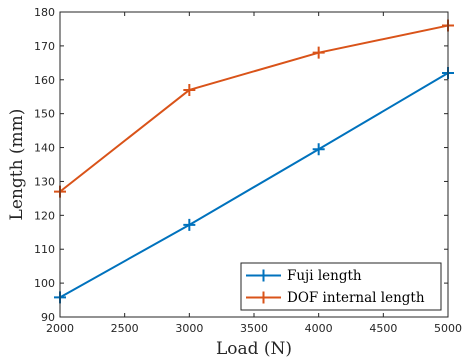 The width and height of the screenshot is (462, 358). I want to click on x-axis-title: Load (N), so click(254, 348).